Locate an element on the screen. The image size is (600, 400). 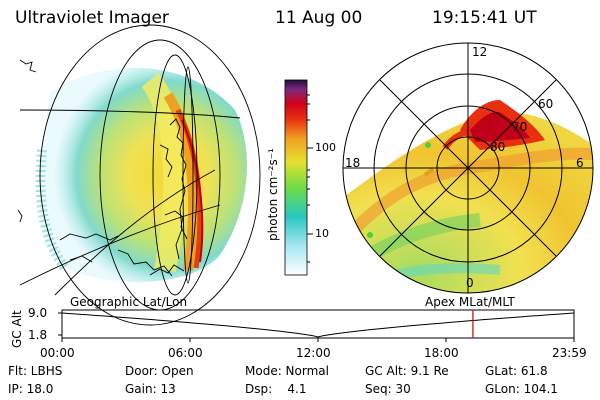
status-glat: GLat: 61.8 is located at coordinates (516, 371).